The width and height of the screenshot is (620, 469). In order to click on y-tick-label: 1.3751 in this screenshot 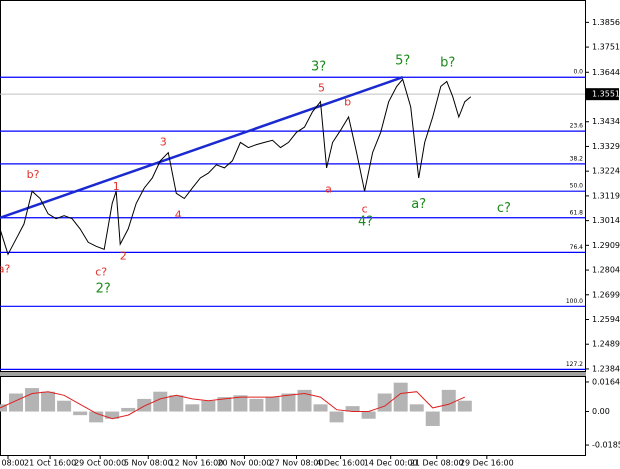, I will do `click(606, 47)`.